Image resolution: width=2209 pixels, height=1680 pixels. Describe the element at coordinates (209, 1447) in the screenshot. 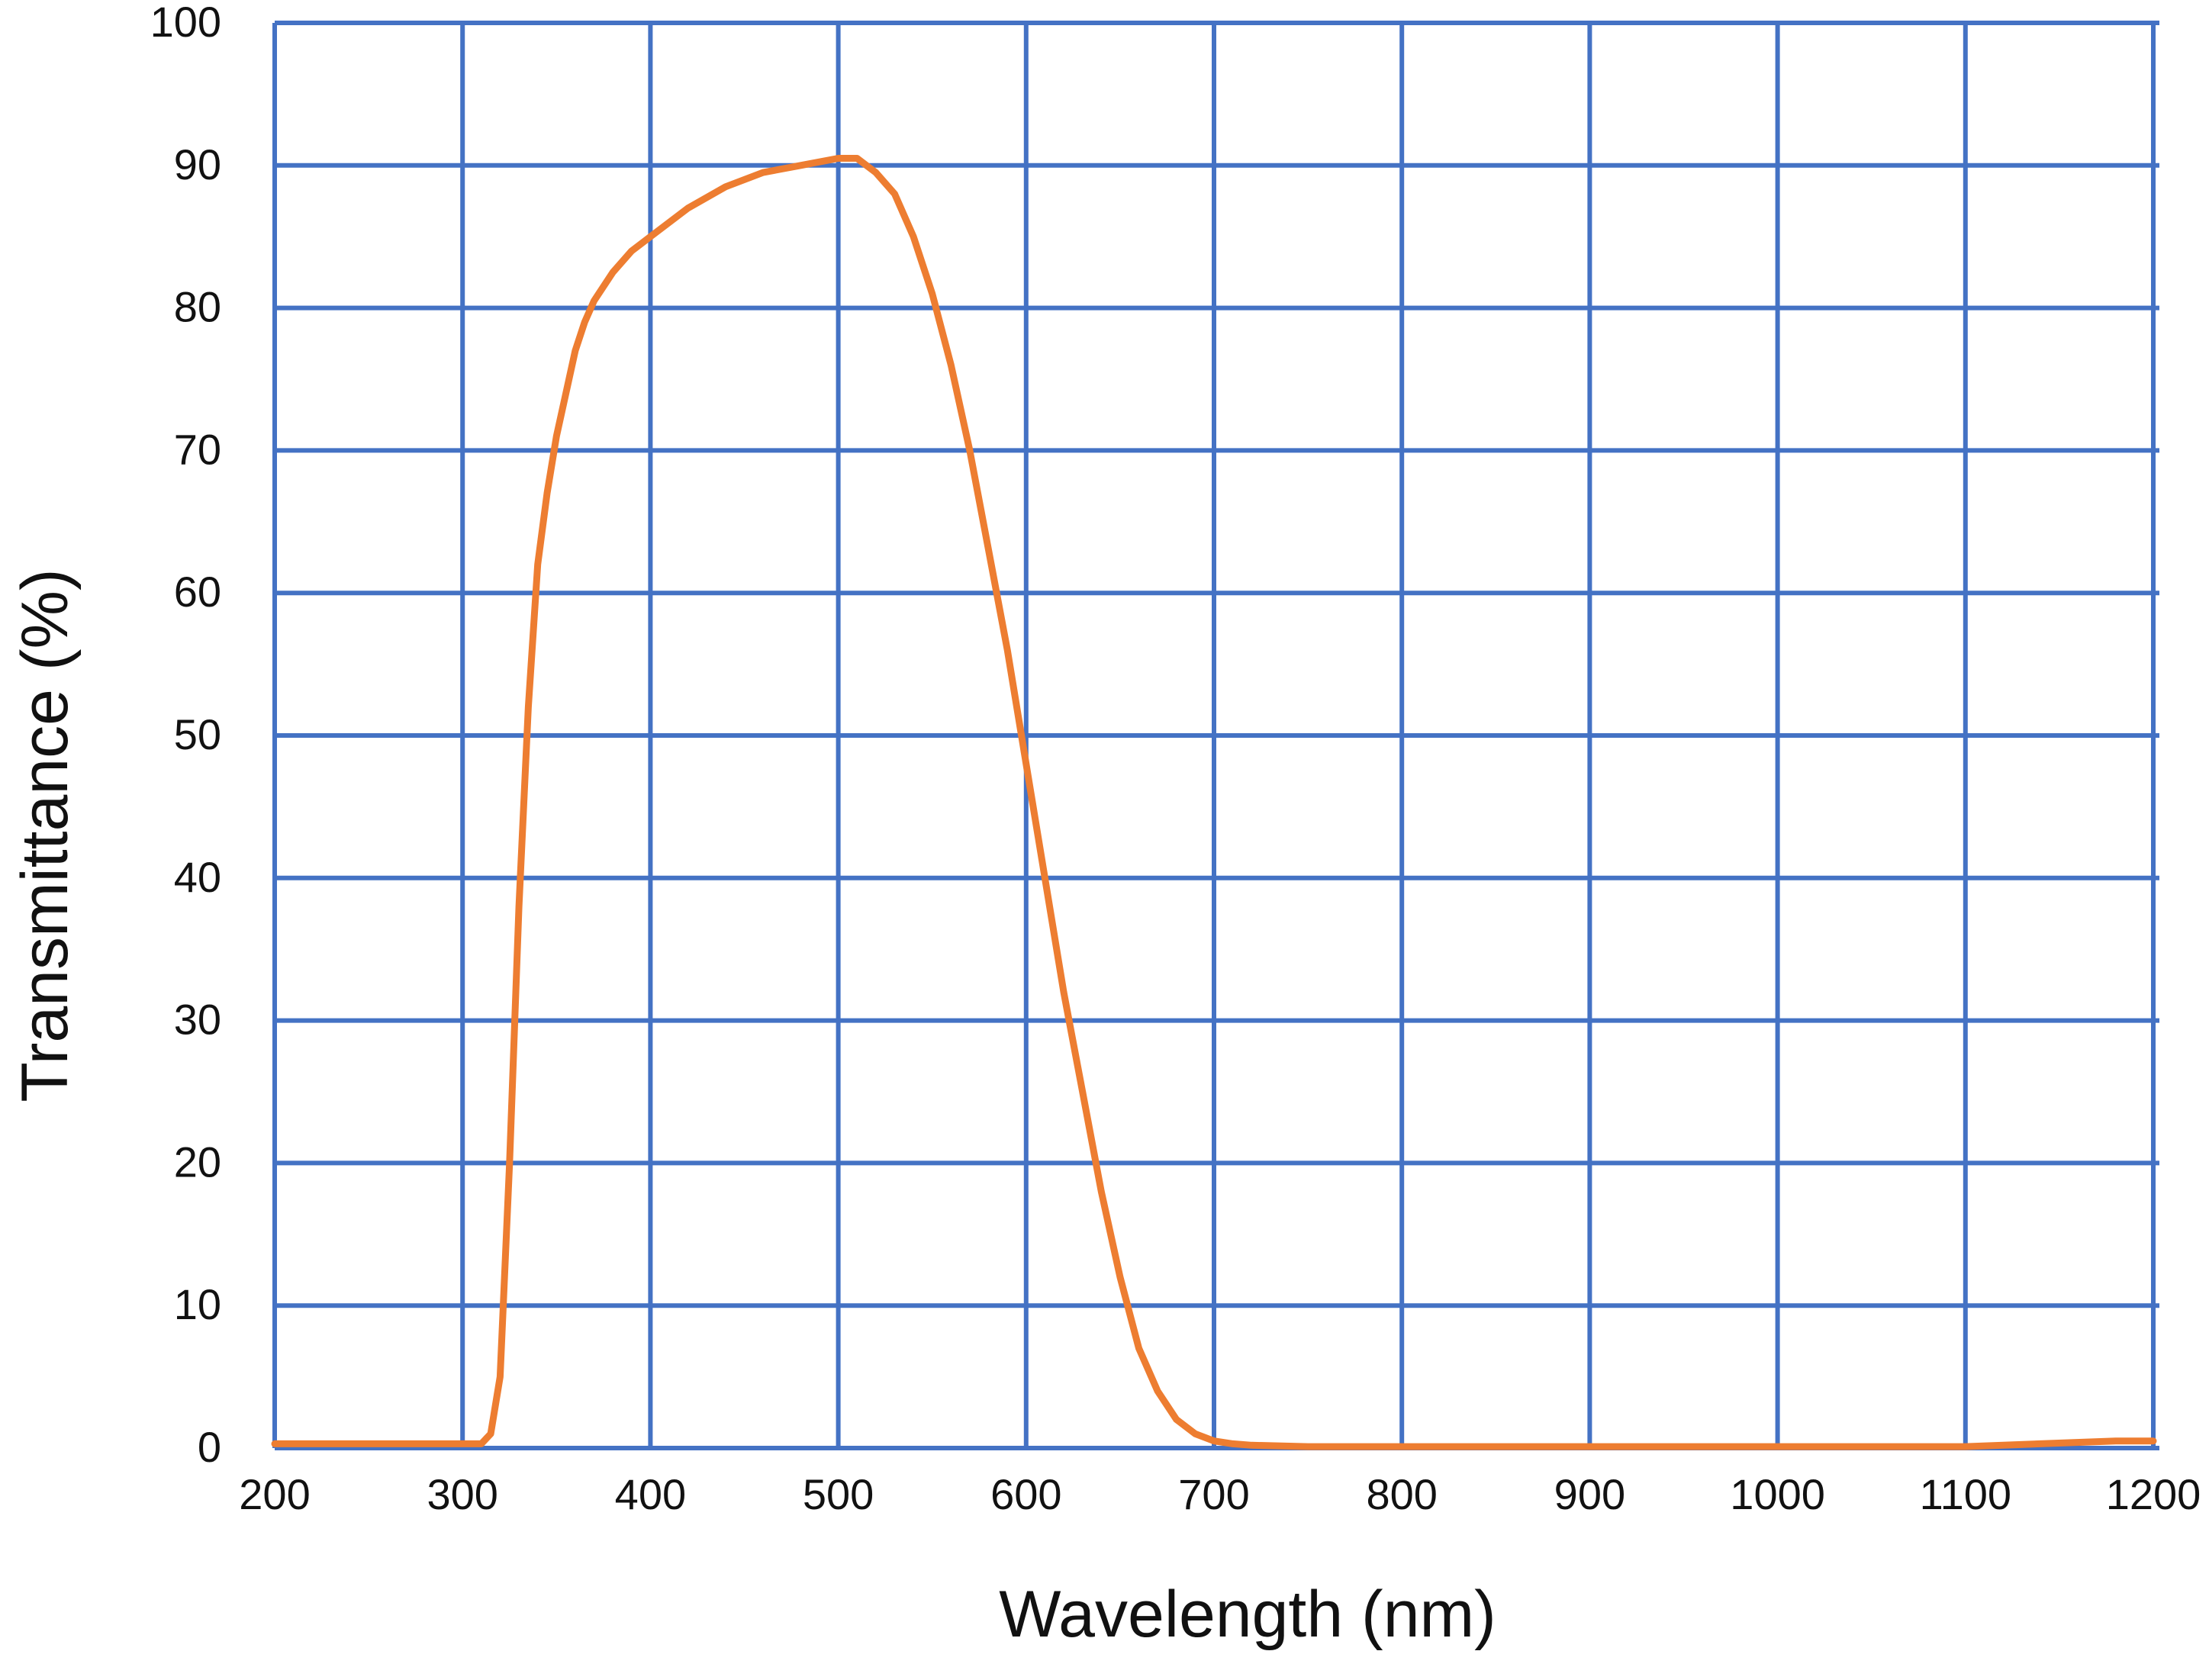

I see `y-tick-label-0: 0` at that location.